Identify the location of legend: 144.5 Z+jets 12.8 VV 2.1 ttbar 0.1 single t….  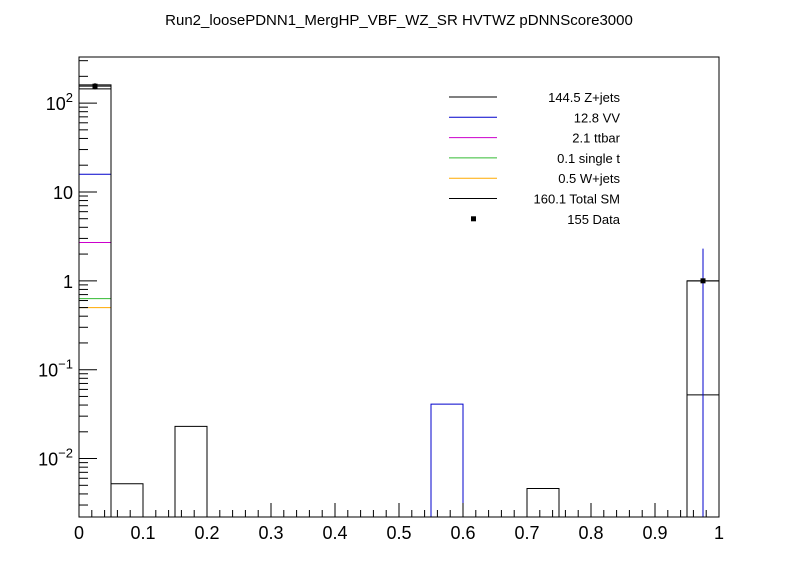
(535, 158).